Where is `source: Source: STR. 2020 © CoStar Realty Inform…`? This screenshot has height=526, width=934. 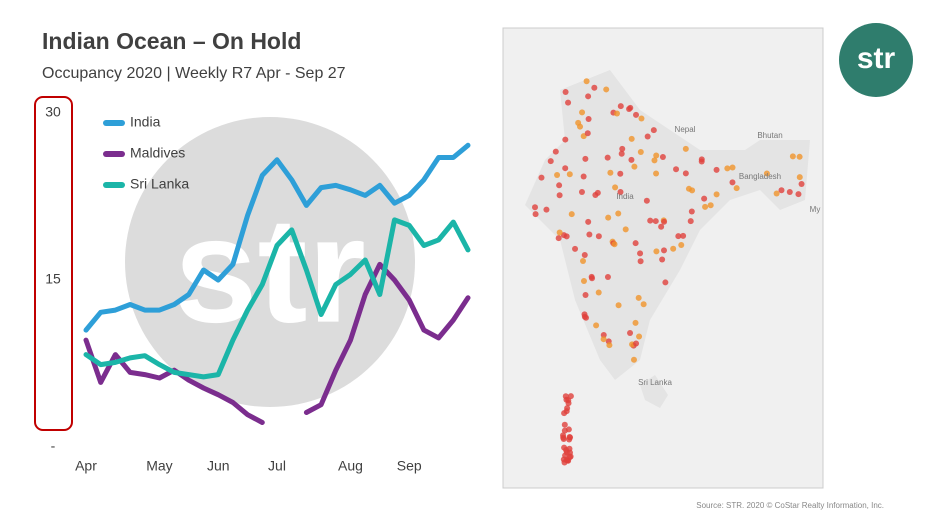 source: Source: STR. 2020 © CoStar Realty Inform… is located at coordinates (790, 505).